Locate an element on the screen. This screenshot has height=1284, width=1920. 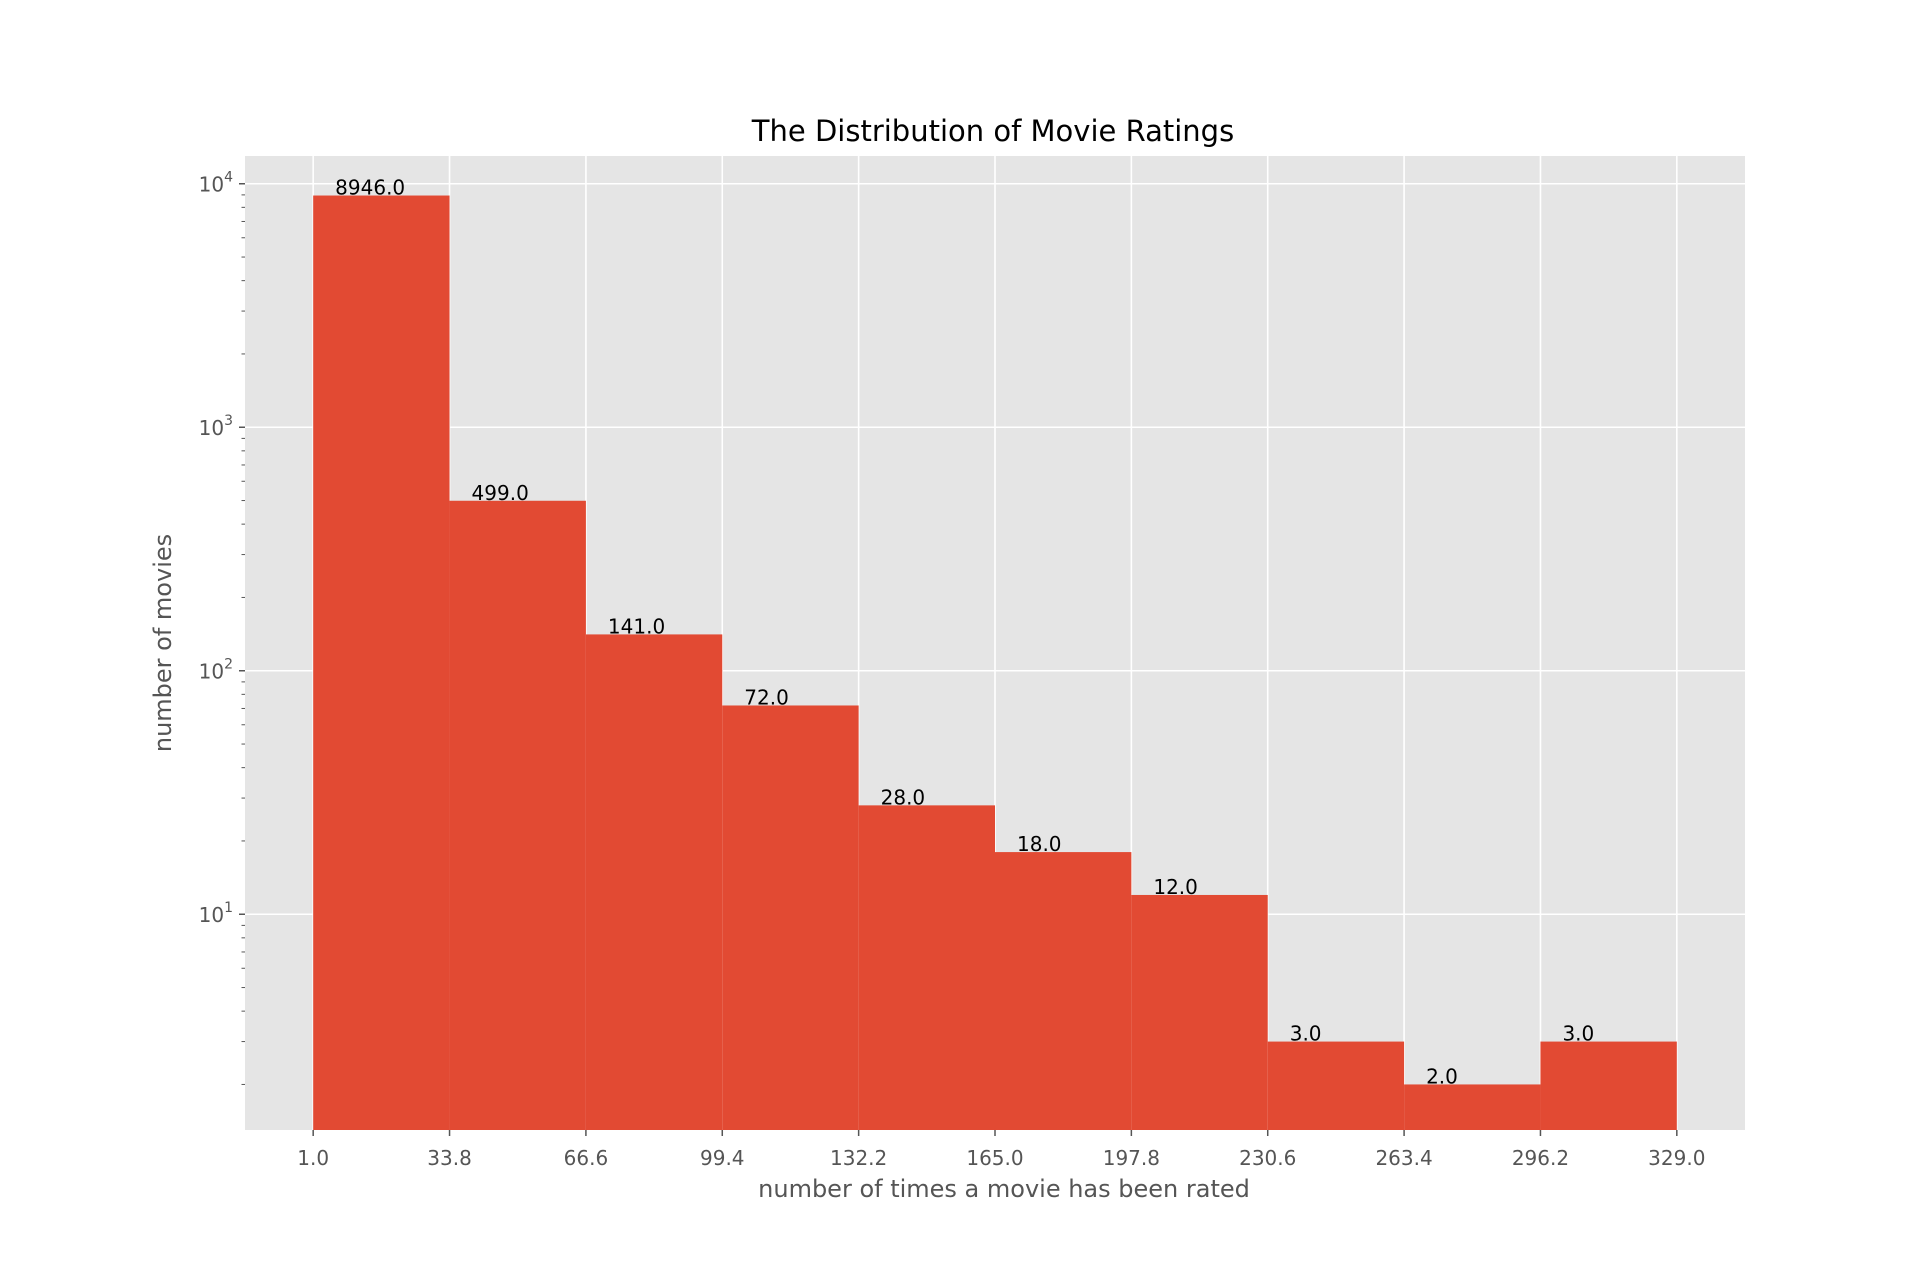
x-tick-label: 165.0 is located at coordinates (994, 1158).